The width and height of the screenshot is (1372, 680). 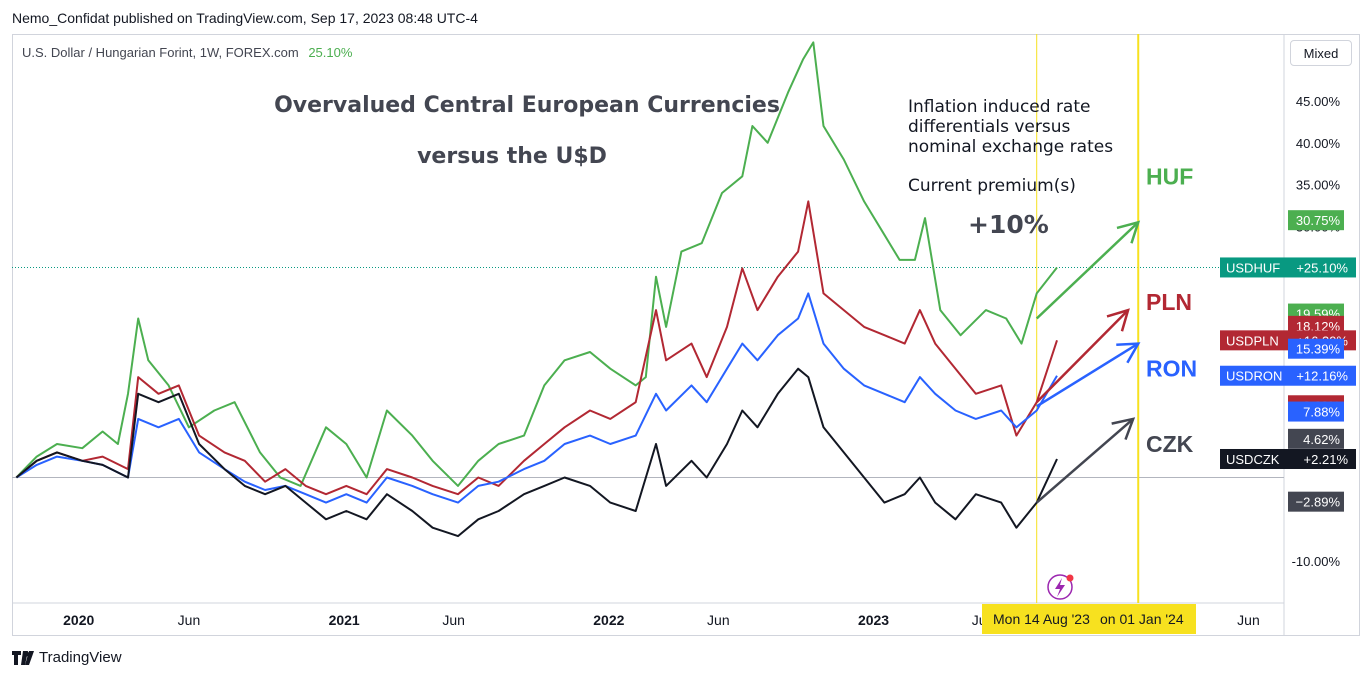 What do you see at coordinates (1321, 53) in the screenshot?
I see `scale-mode-button: Mixed` at bounding box center [1321, 53].